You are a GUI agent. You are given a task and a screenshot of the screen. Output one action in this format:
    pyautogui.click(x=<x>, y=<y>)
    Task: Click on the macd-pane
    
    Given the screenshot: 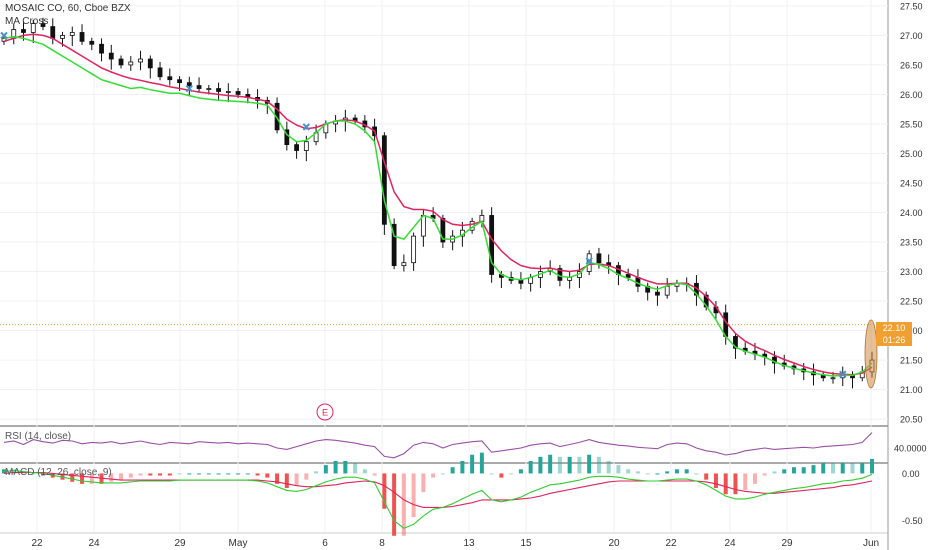 What is the action you would take?
    pyautogui.click(x=438, y=494)
    